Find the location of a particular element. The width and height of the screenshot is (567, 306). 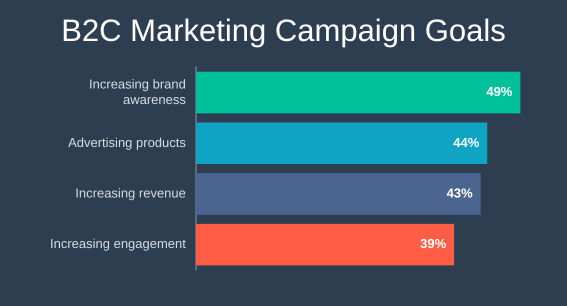

data-label: 39% is located at coordinates (433, 244).